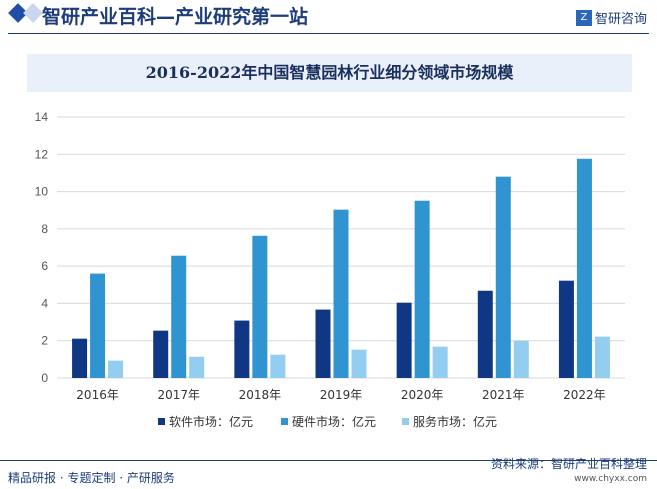  Describe the element at coordinates (334, 421) in the screenshot. I see `legend-label: 硬件市场：亿元` at that location.